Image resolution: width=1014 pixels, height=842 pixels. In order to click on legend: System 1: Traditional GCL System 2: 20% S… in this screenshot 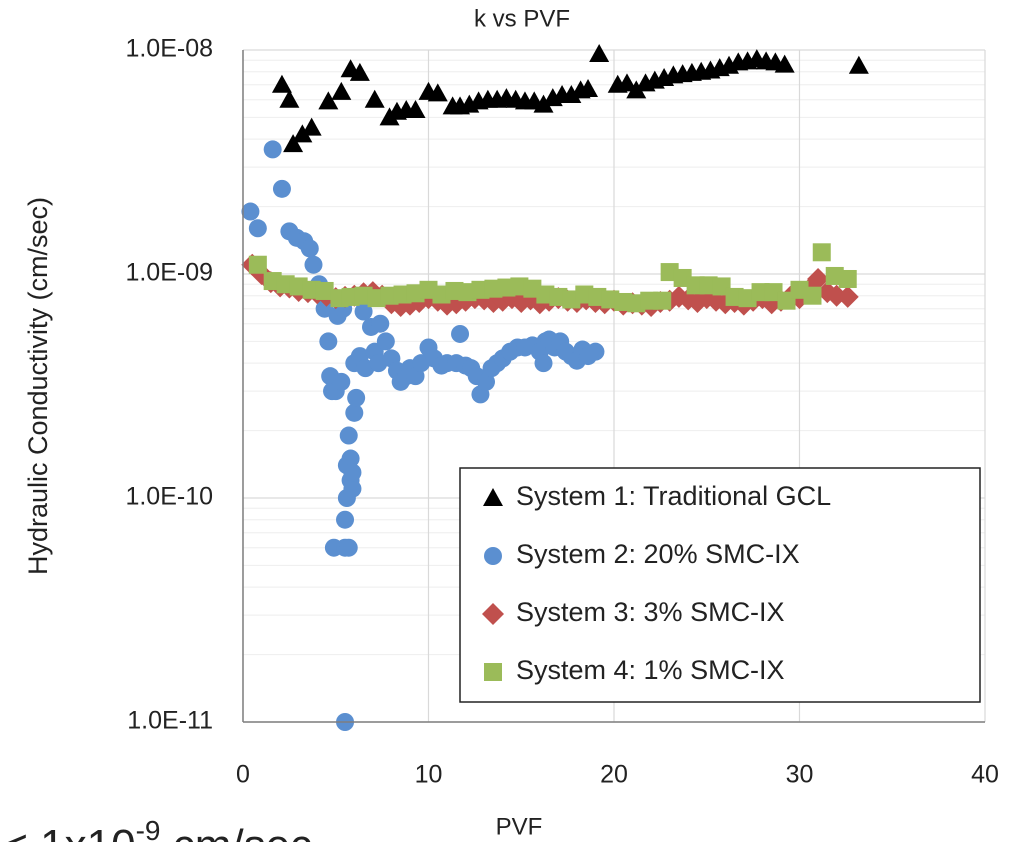, I will do `click(720, 585)`.